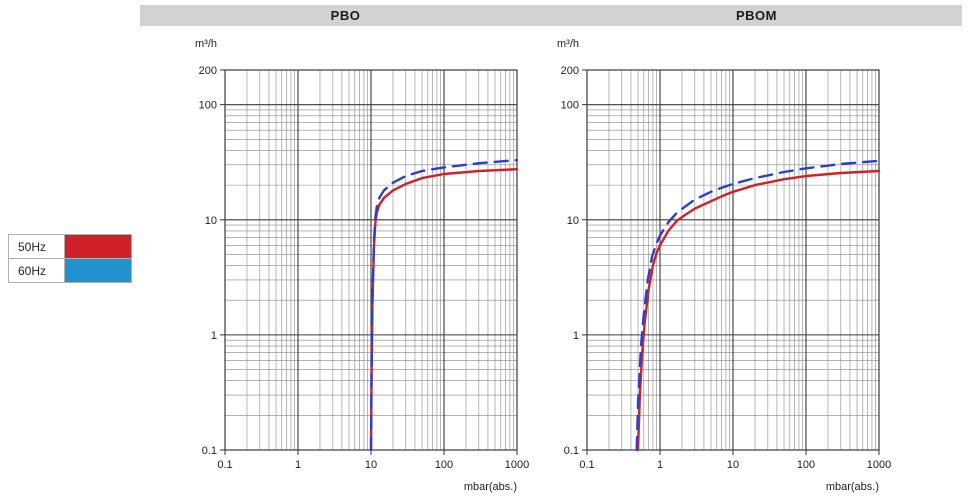 The width and height of the screenshot is (977, 500). I want to click on legend: 50Hz 60Hz, so click(70, 258).